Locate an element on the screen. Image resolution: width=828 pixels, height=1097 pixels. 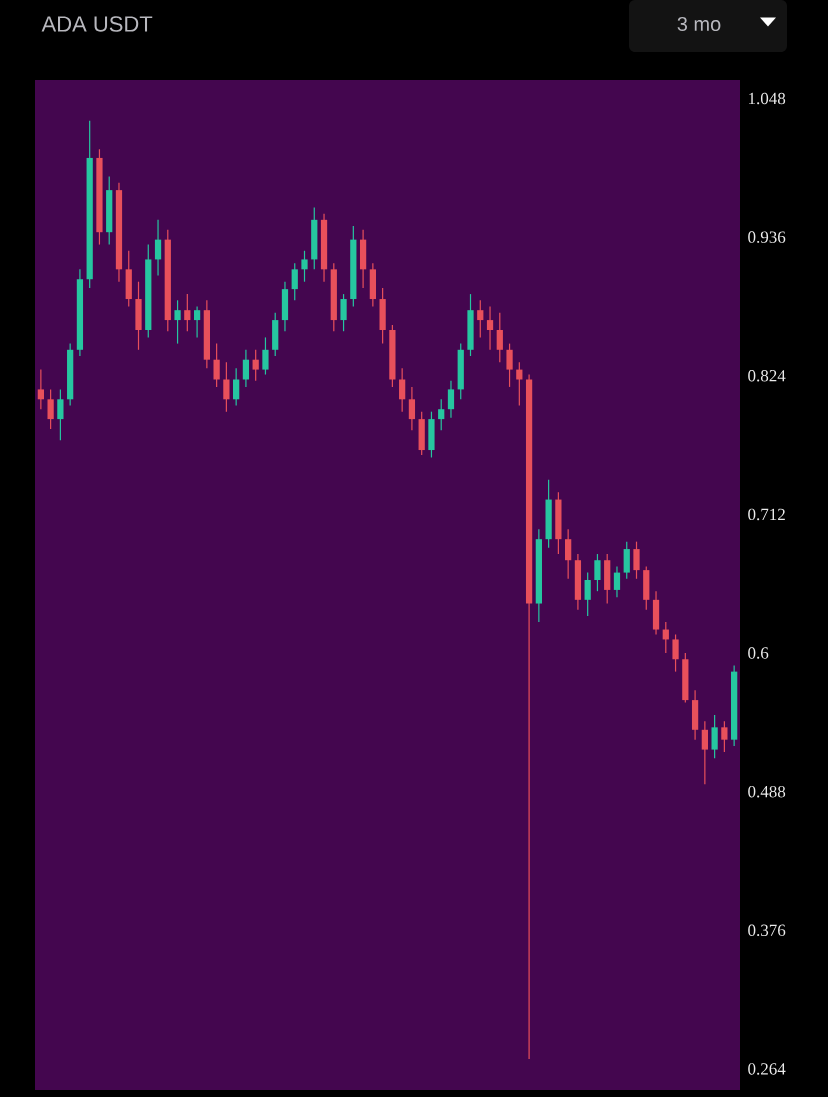
y-tick-label: 0.488 is located at coordinates (767, 791).